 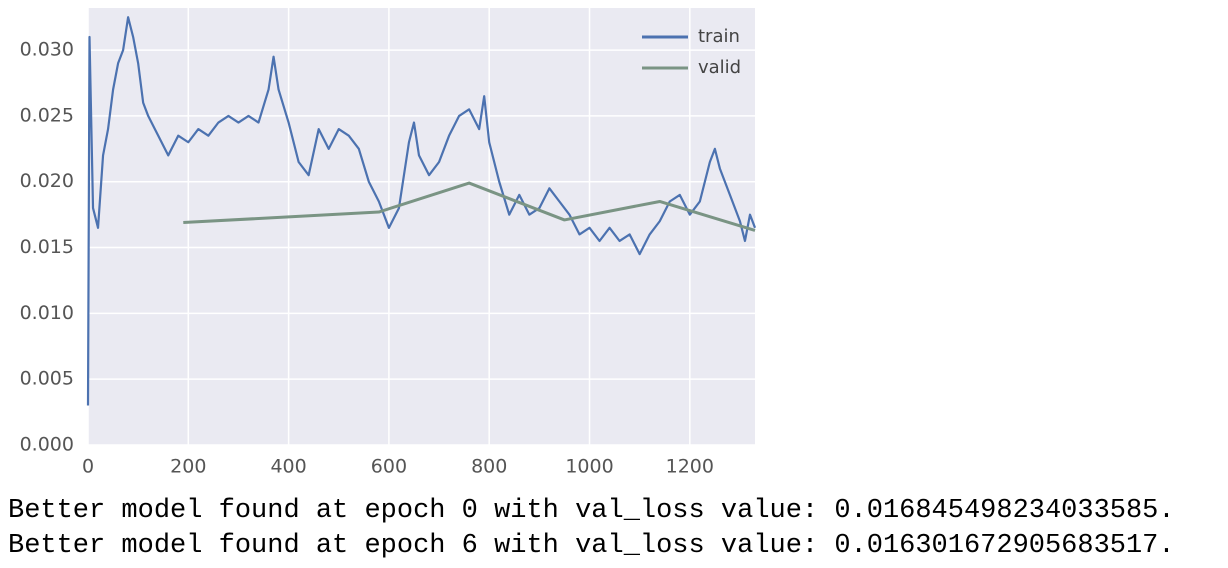 What do you see at coordinates (47, 313) in the screenshot?
I see `y-tick-label: 0.010` at bounding box center [47, 313].